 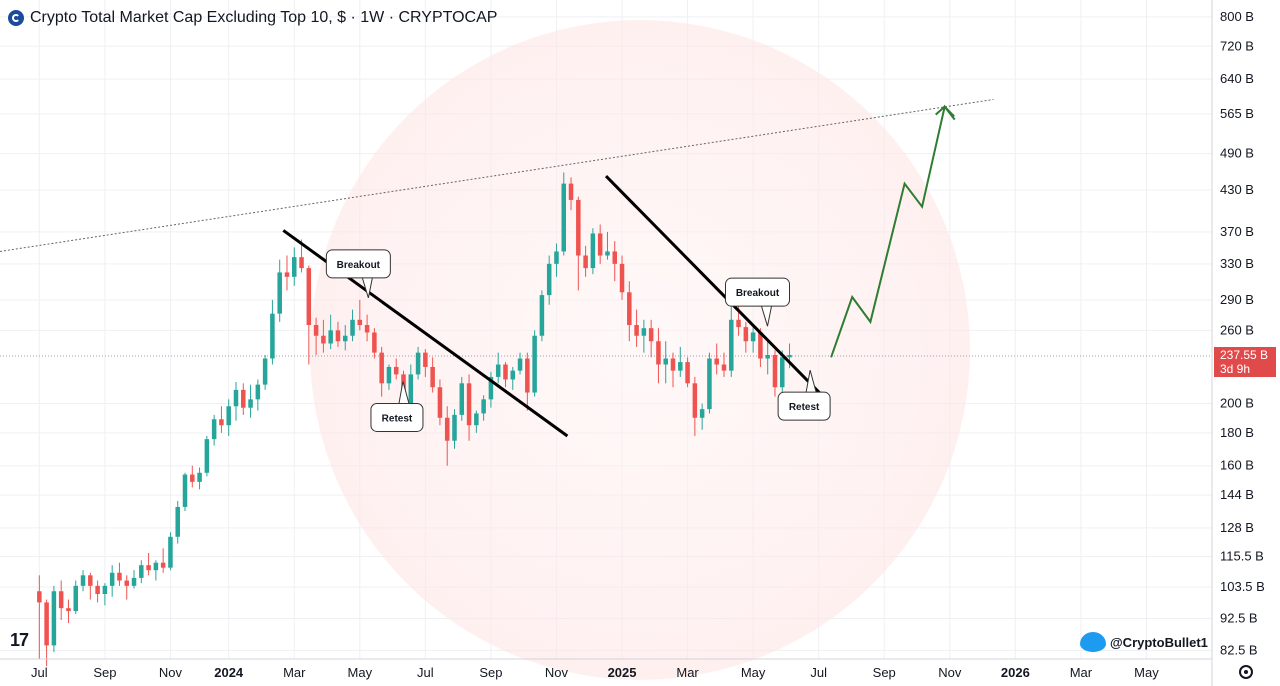 What do you see at coordinates (1093, 642) in the screenshot?
I see `twitter-bird-icon` at bounding box center [1093, 642].